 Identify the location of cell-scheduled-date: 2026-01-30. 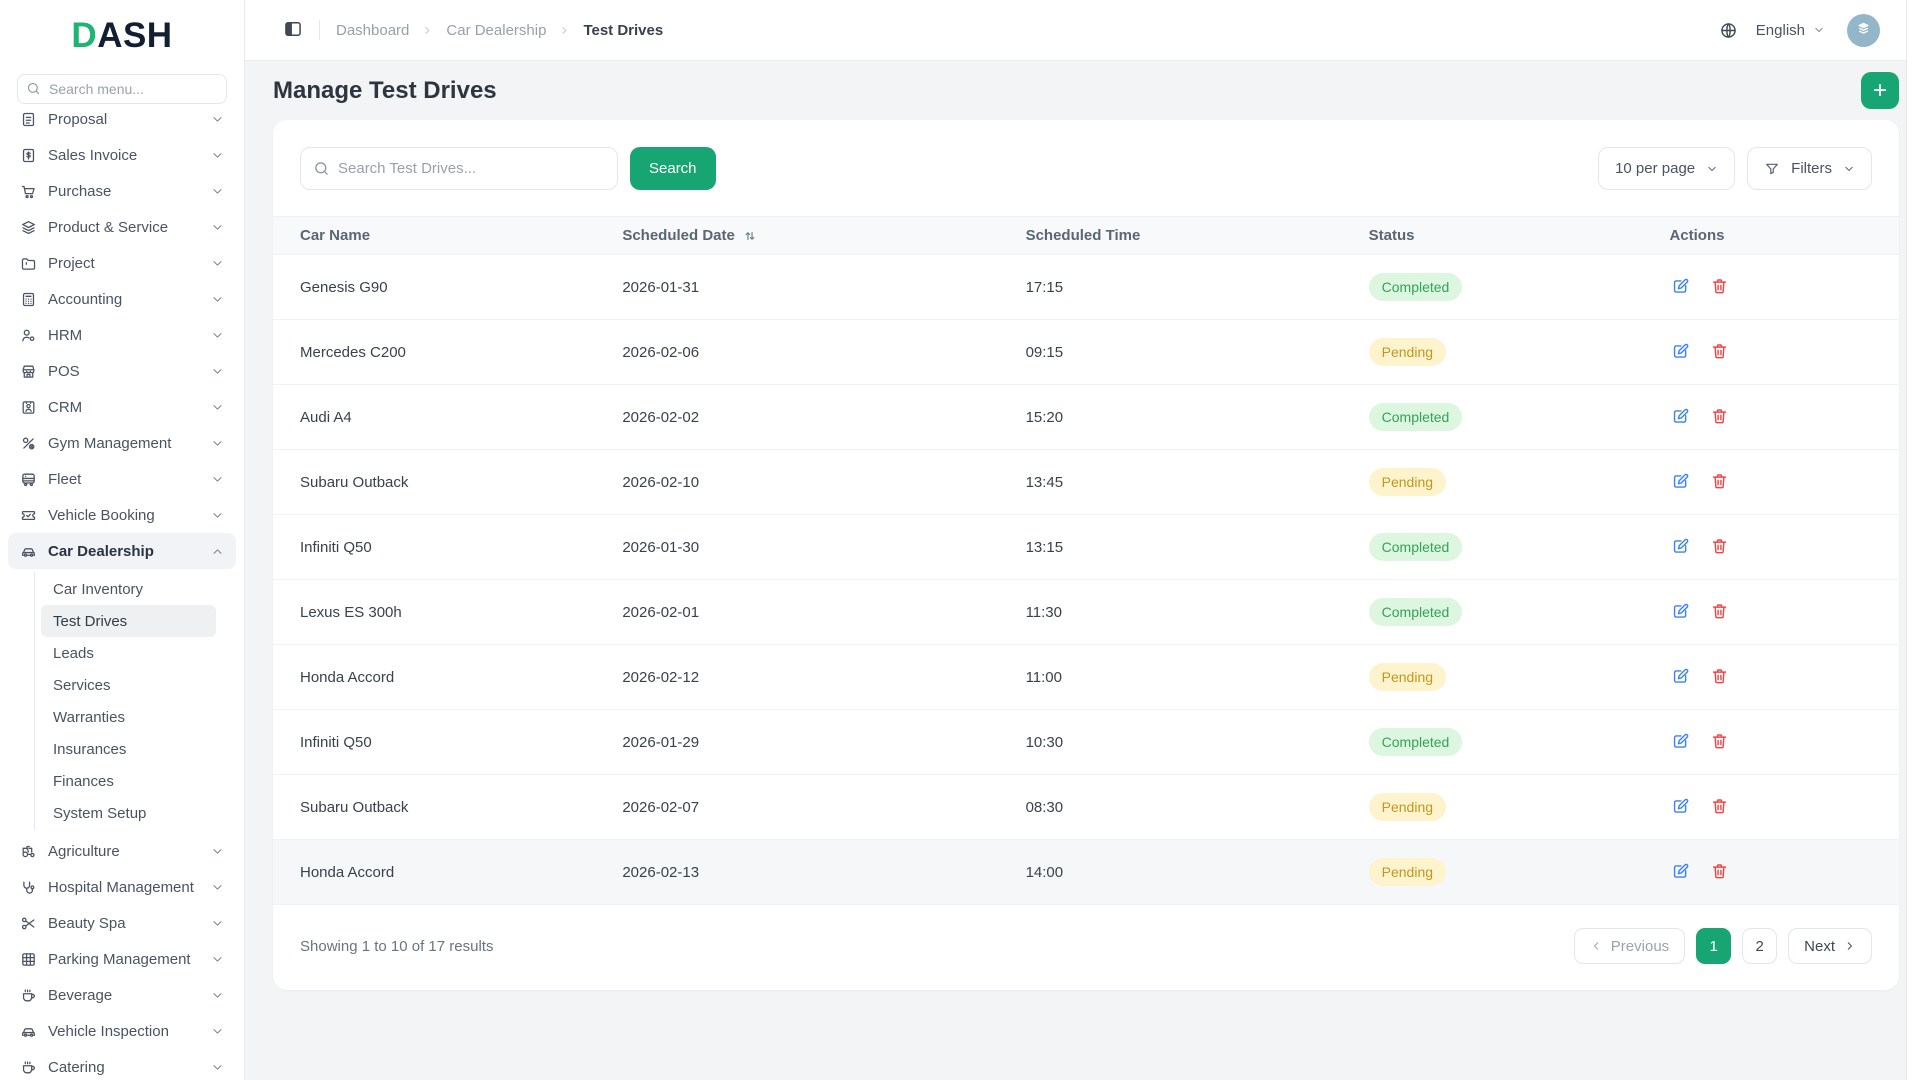
(808, 547).